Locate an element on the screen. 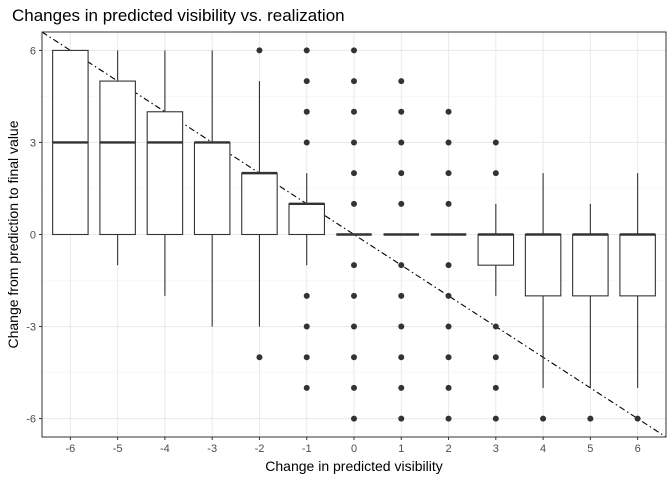 The height and width of the screenshot is (480, 672). box--1 is located at coordinates (307, 219).